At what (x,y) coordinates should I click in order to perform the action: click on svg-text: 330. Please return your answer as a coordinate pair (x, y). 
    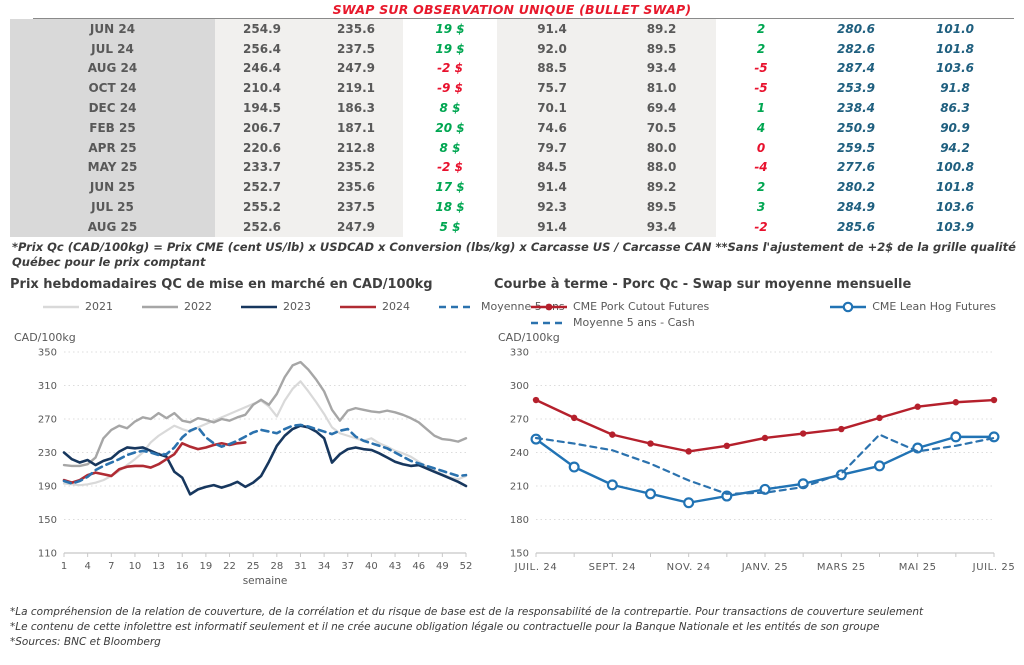
    Looking at the image, I should click on (519, 352).